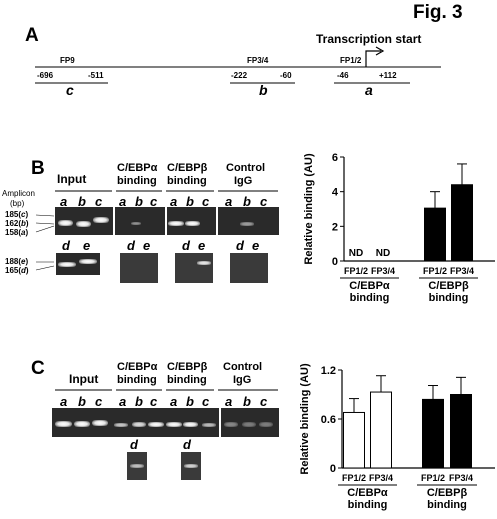 This screenshot has height=519, width=497. What do you see at coordinates (369, 90) in the screenshot?
I see `amplicon-a-label: a` at bounding box center [369, 90].